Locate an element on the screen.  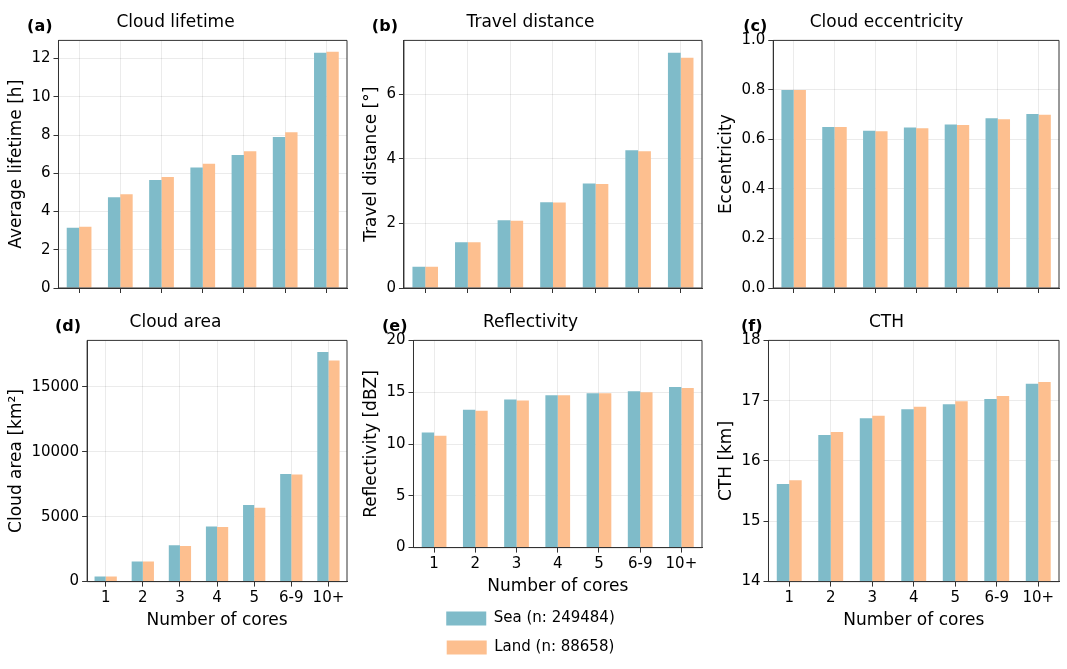
text: (f) is located at coordinates (751, 325).